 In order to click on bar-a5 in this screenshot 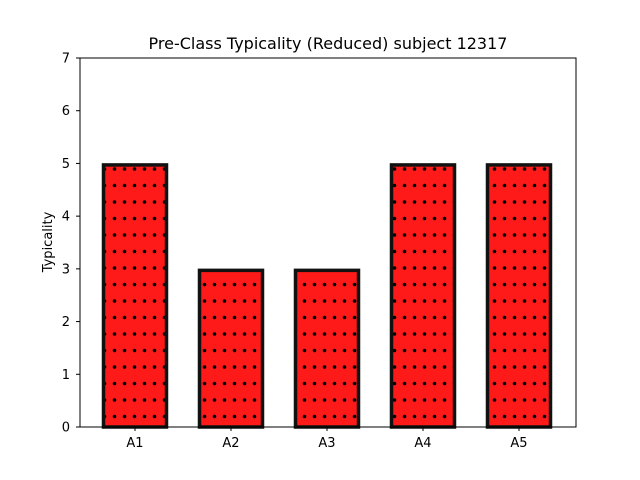, I will do `click(519, 296)`.